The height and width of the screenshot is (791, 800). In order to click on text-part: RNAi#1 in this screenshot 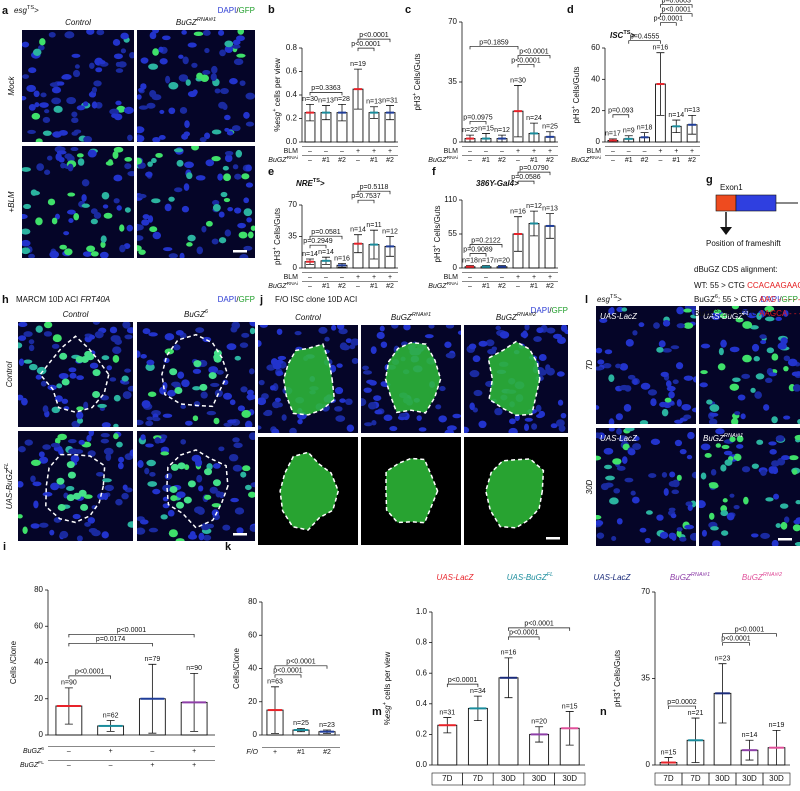, I will do `click(700, 575)`.